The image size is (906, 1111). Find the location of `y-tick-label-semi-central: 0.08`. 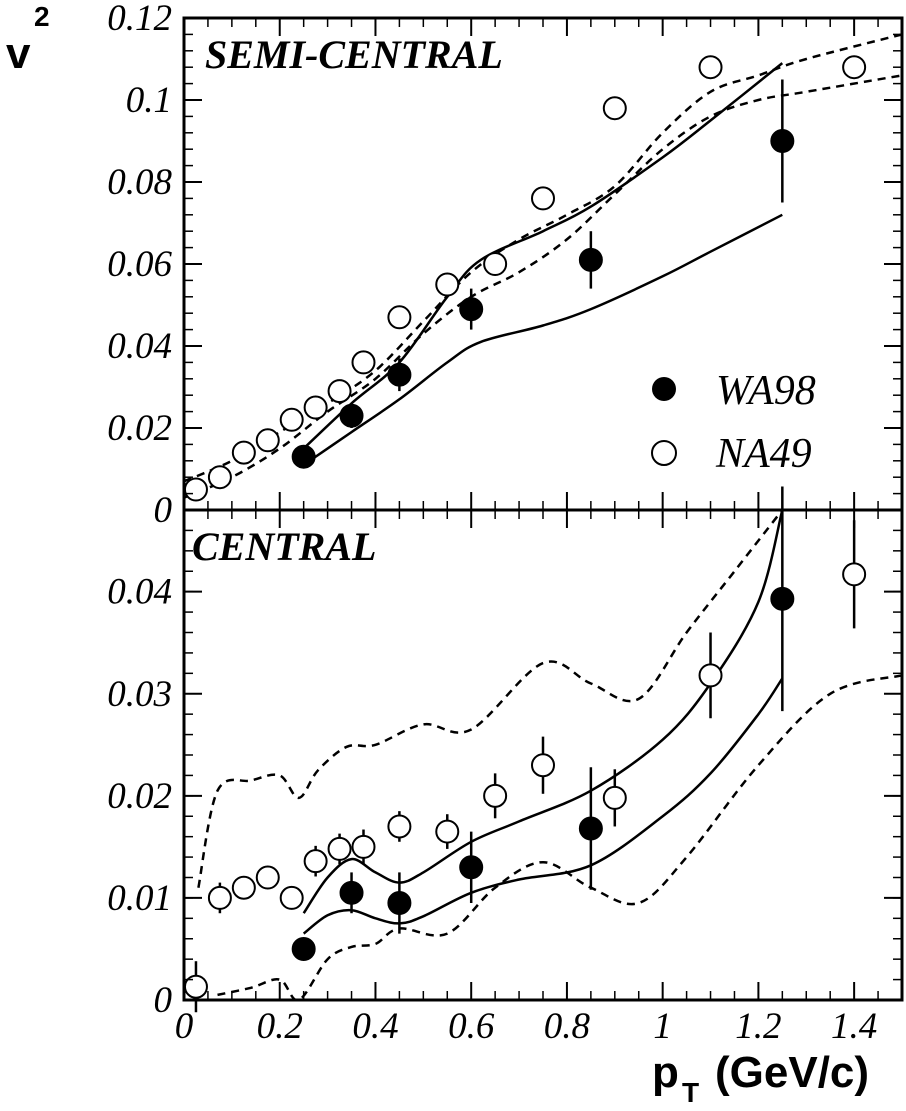

y-tick-label-semi-central: 0.08 is located at coordinates (139, 182).